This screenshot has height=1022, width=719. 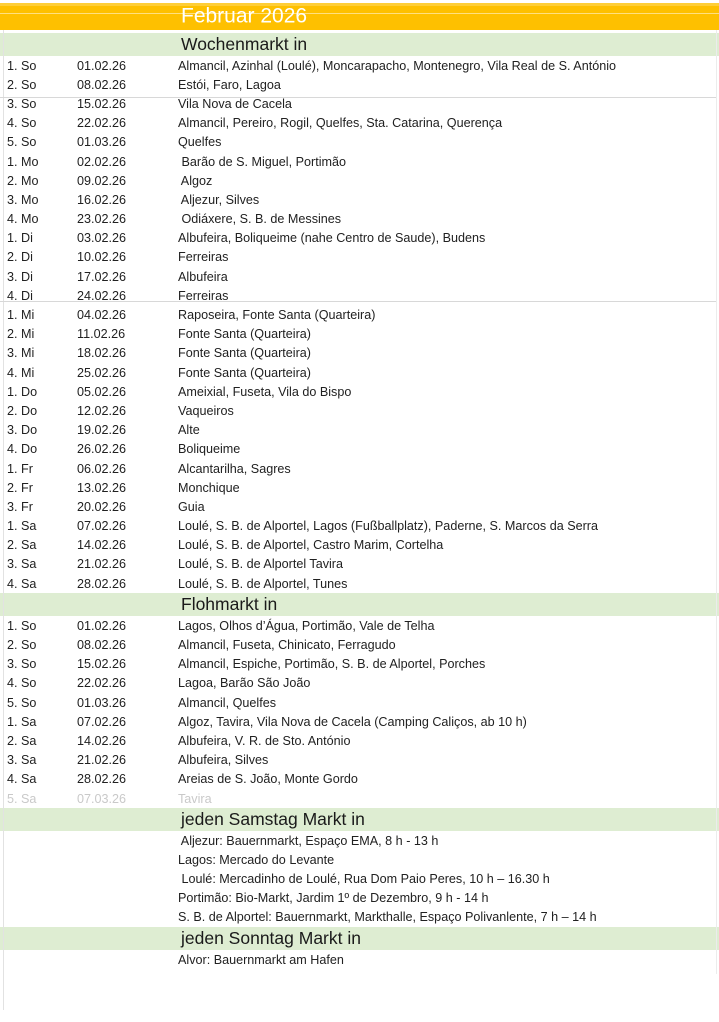 What do you see at coordinates (223, 760) in the screenshot?
I see `cell-places: Albufeira, Silves` at bounding box center [223, 760].